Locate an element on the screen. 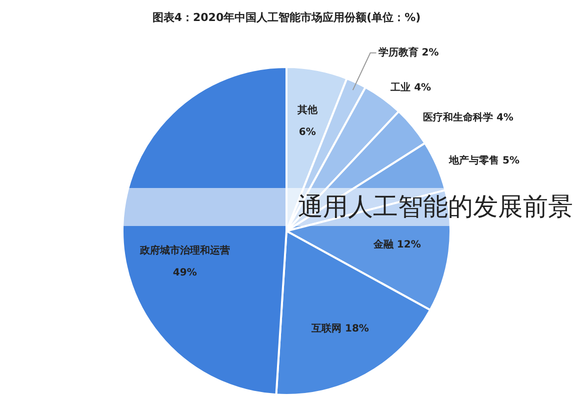 Image resolution: width=573 pixels, height=400 pixels. data-label: 12% is located at coordinates (408, 245).